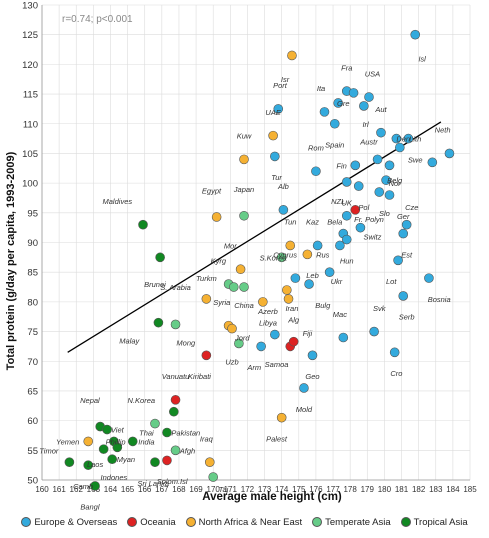 This screenshot has height=538, width=489. Describe the element at coordinates (285, 254) in the screenshot. I see `point-label: Cyprus` at that location.